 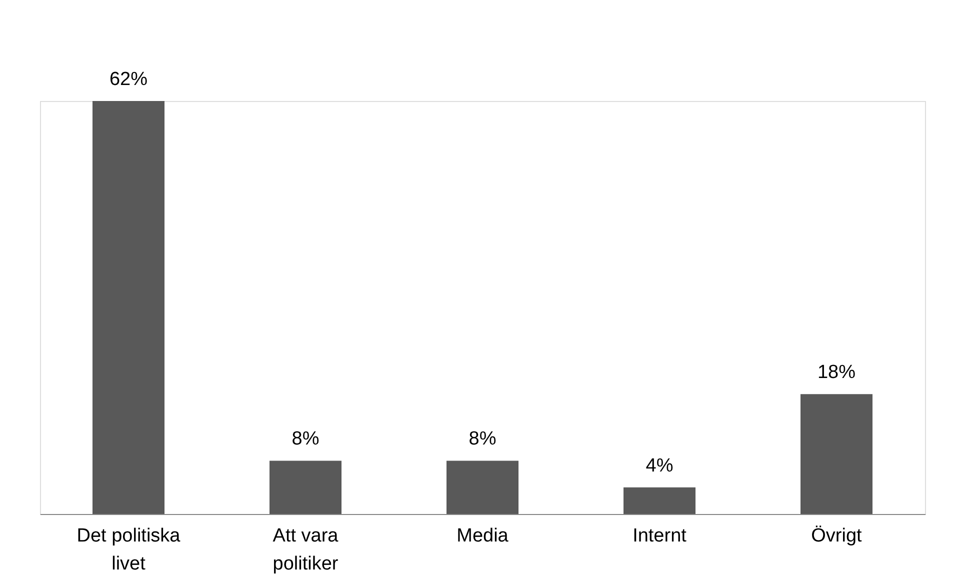 I want to click on x-tick-label: Det politiska livet, so click(x=128, y=550).